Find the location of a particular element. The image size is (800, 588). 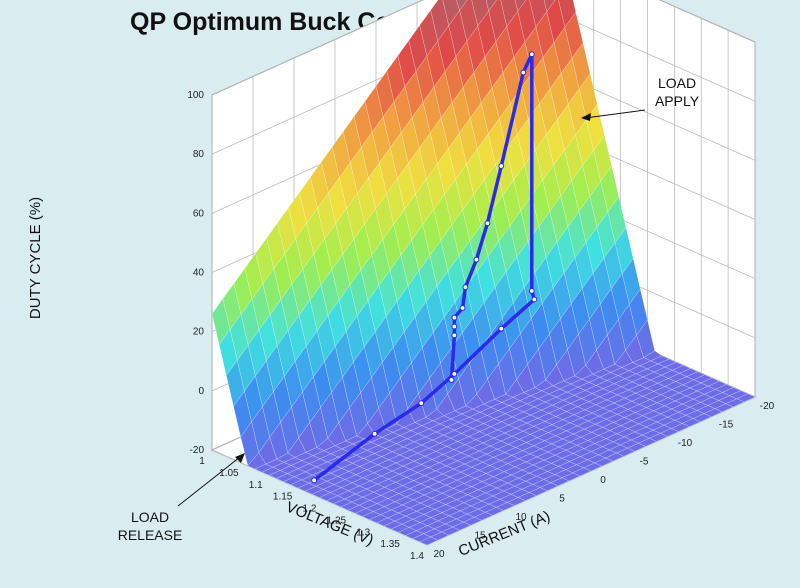

annotation-load-apply-line1: LOAD is located at coordinates (677, 83).